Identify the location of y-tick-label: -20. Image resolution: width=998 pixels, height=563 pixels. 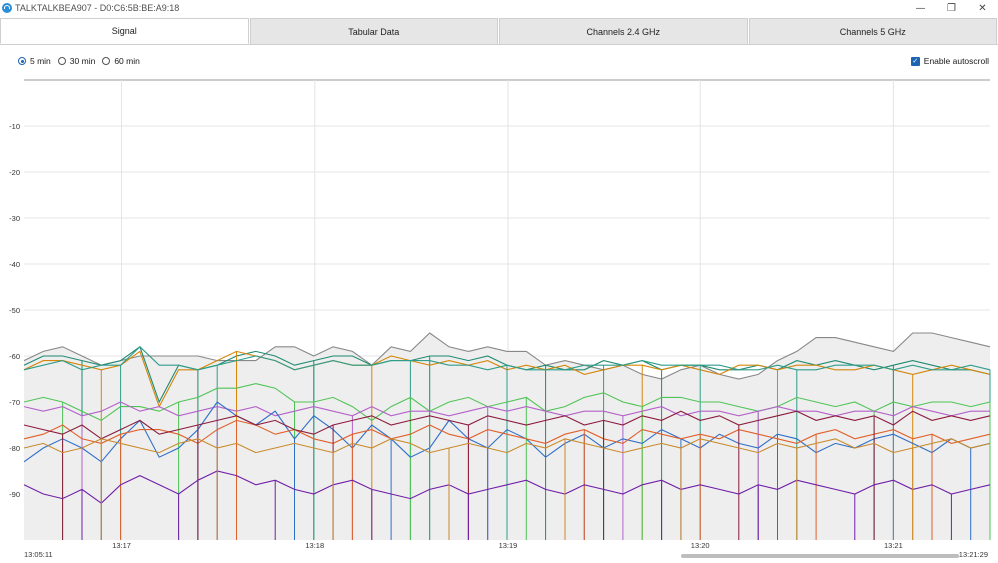
(14, 172).